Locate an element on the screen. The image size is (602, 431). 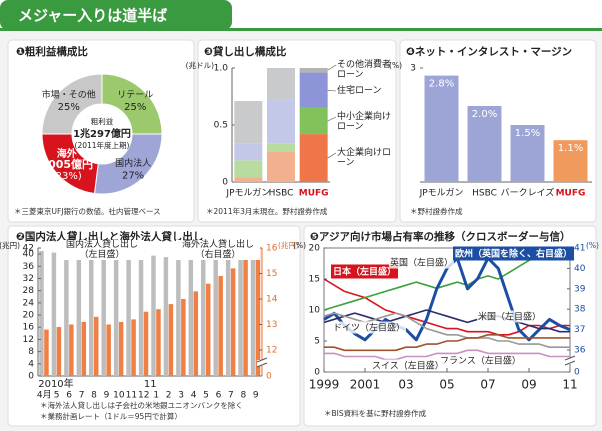
x-tick-label: 5 is located at coordinates (57, 396).